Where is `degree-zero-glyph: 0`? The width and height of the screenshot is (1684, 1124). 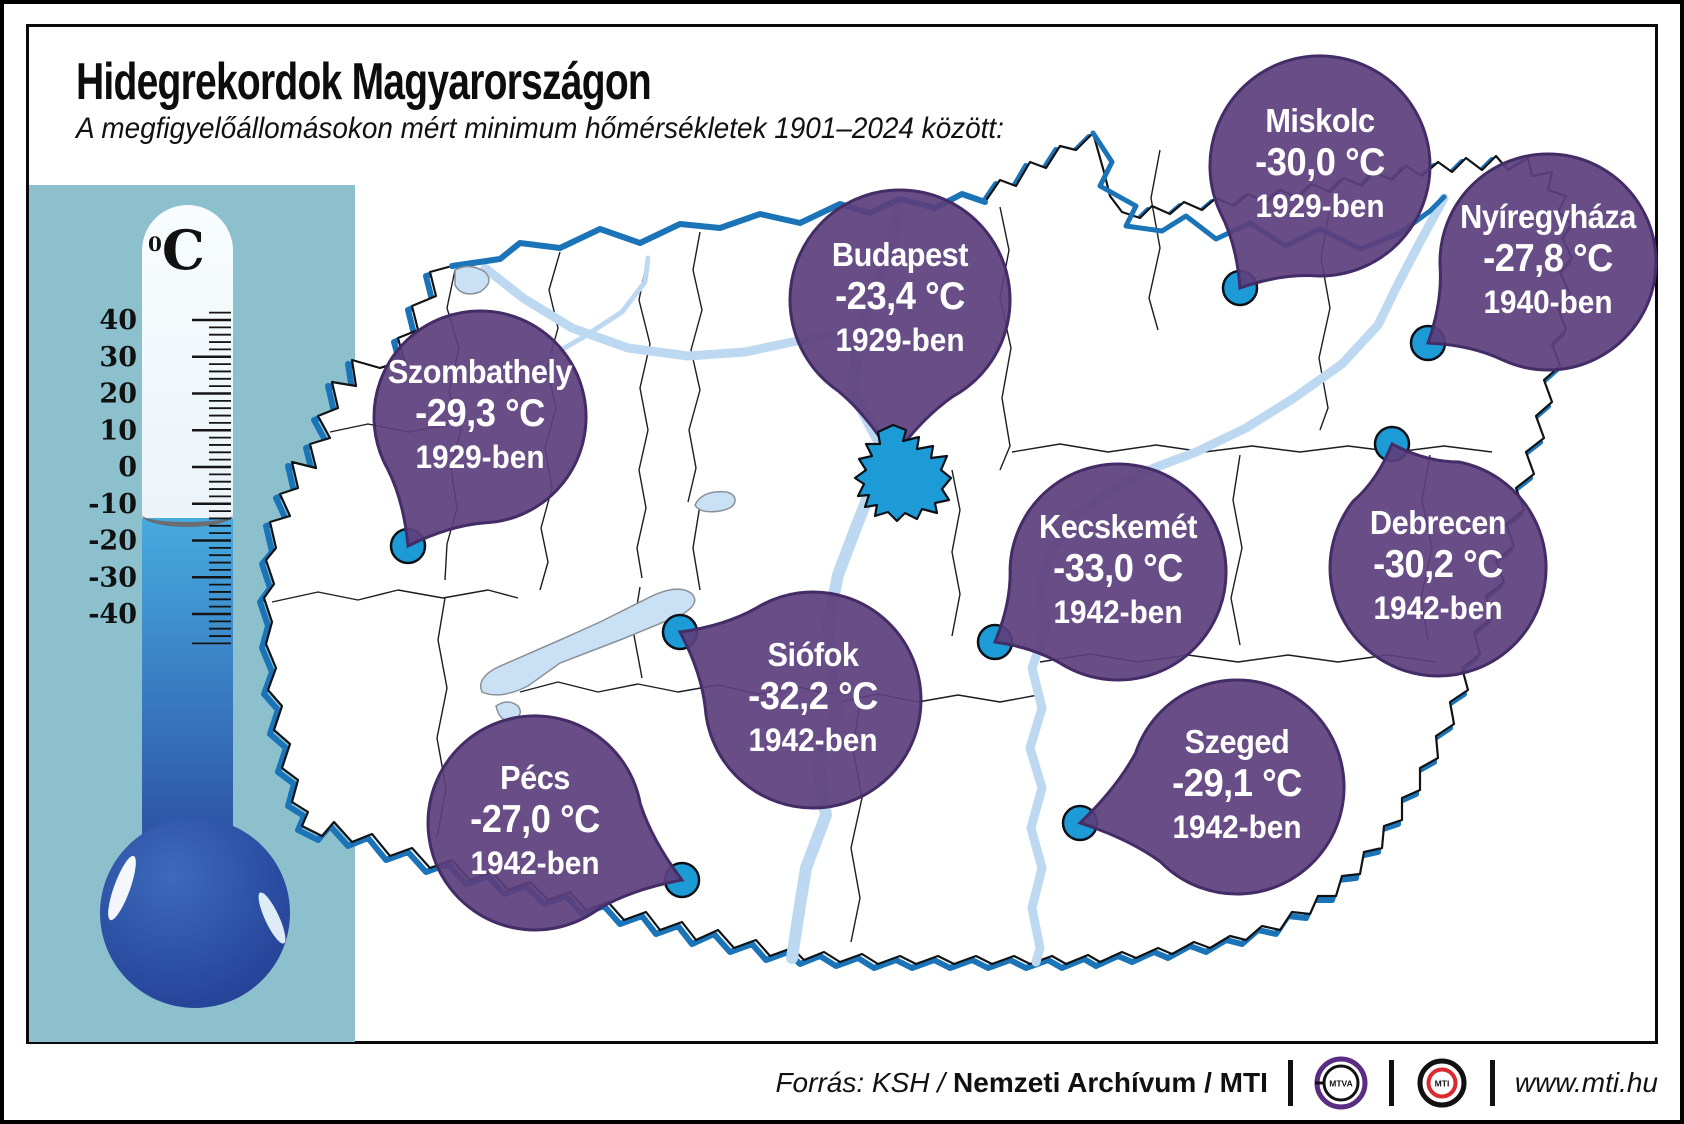
degree-zero-glyph: 0 is located at coordinates (155, 244).